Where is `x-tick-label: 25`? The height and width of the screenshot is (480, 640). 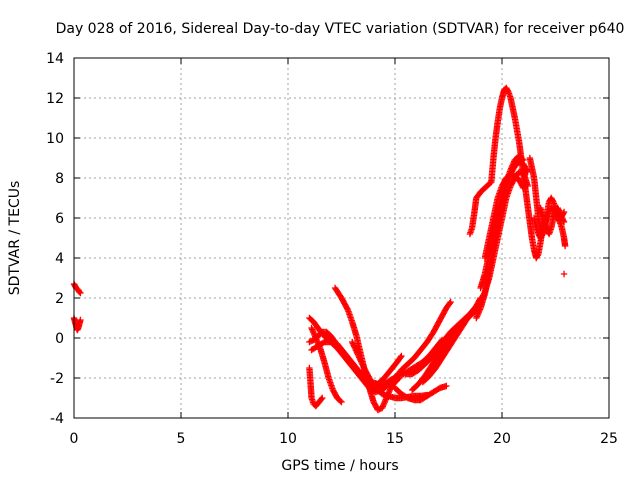 x-tick-label: 25 is located at coordinates (609, 439).